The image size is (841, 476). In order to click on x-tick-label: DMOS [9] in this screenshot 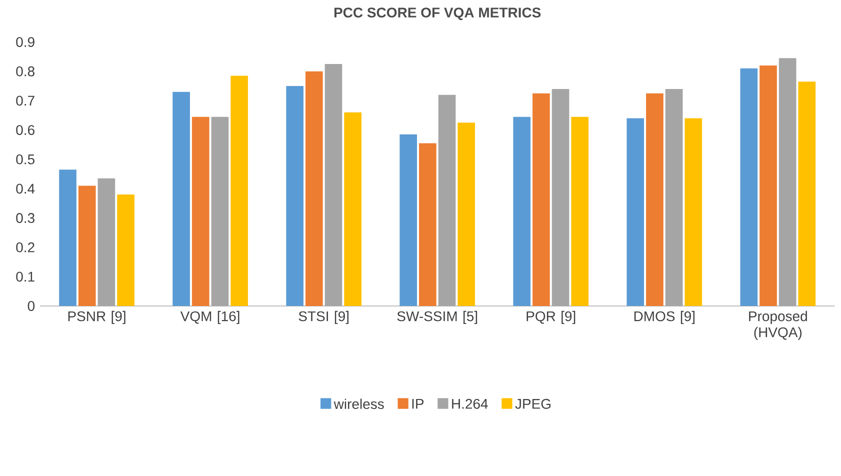, I will do `click(664, 317)`.